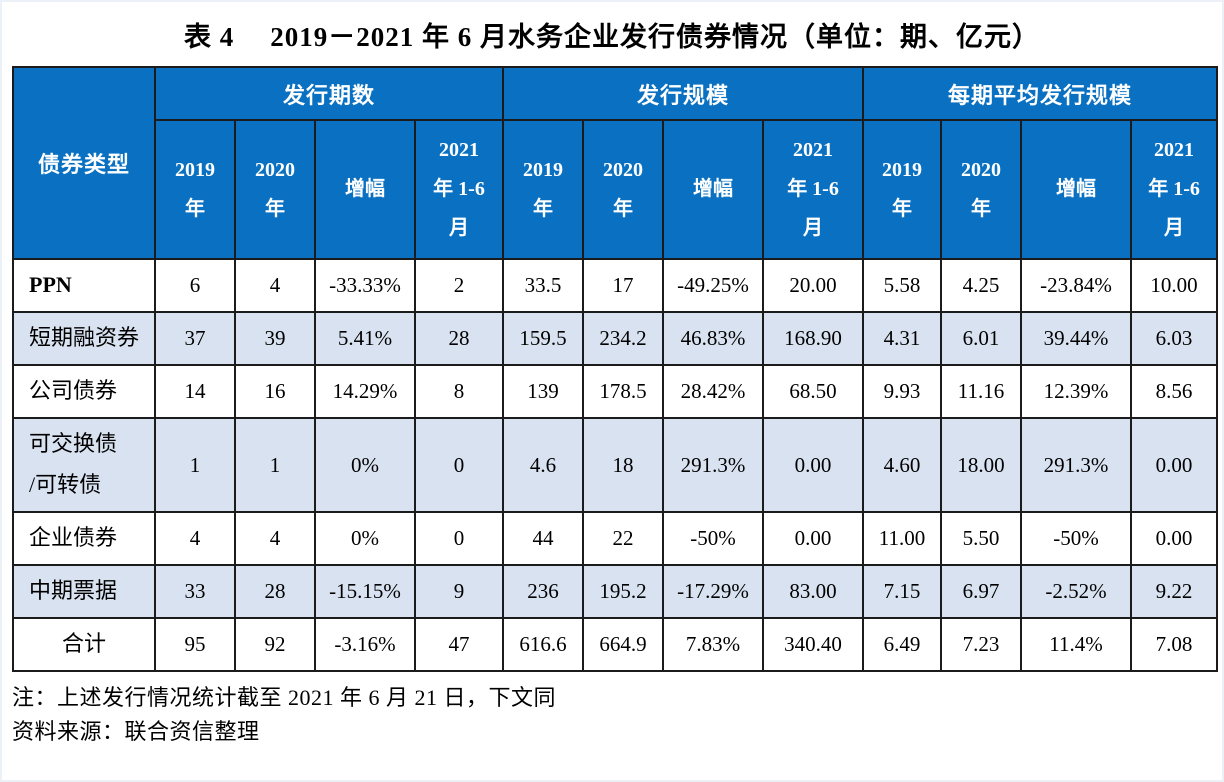 The image size is (1224, 782). Describe the element at coordinates (195, 285) in the screenshot. I see `cell: 6` at that location.